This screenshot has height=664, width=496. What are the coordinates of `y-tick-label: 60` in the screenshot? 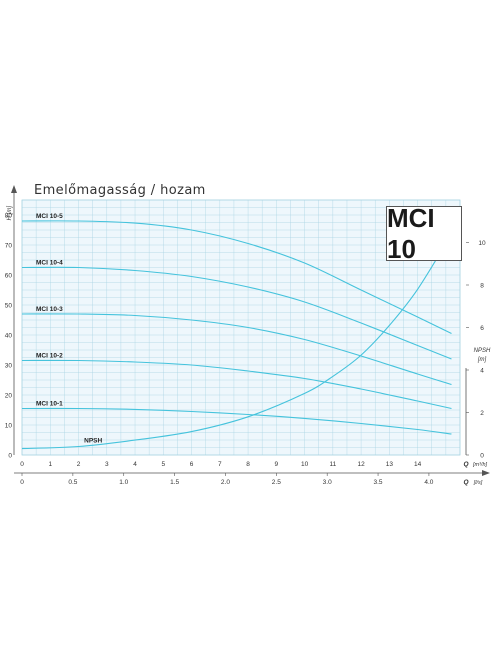 It's located at (9, 276).